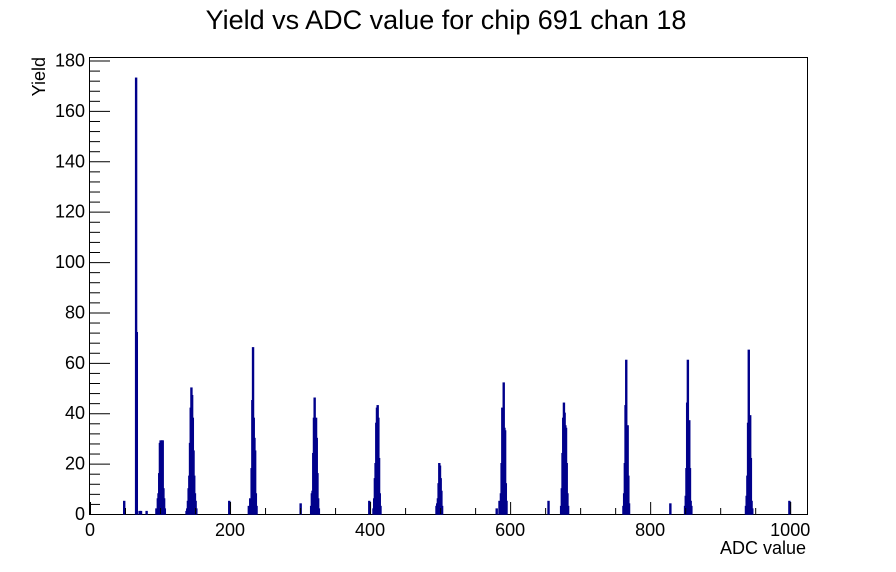  Describe the element at coordinates (75, 464) in the screenshot. I see `y-tick-label: 20` at that location.